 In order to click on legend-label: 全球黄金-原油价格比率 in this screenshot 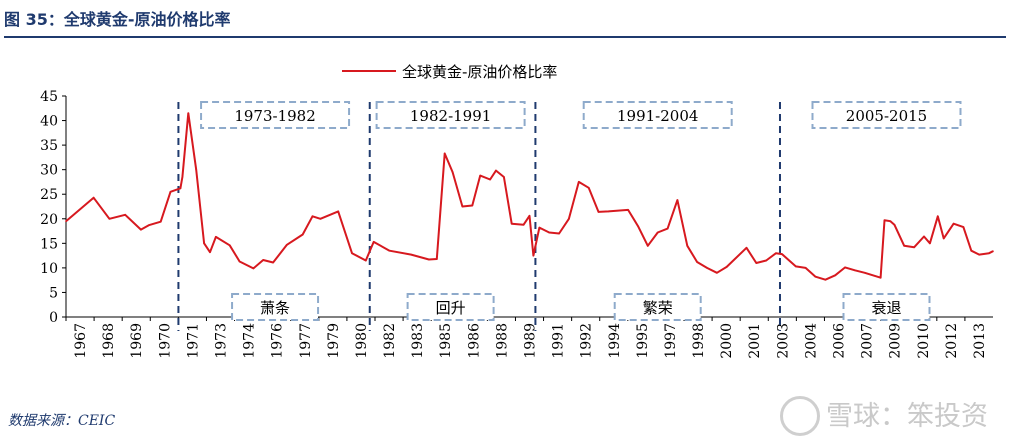, I will do `click(479, 72)`.